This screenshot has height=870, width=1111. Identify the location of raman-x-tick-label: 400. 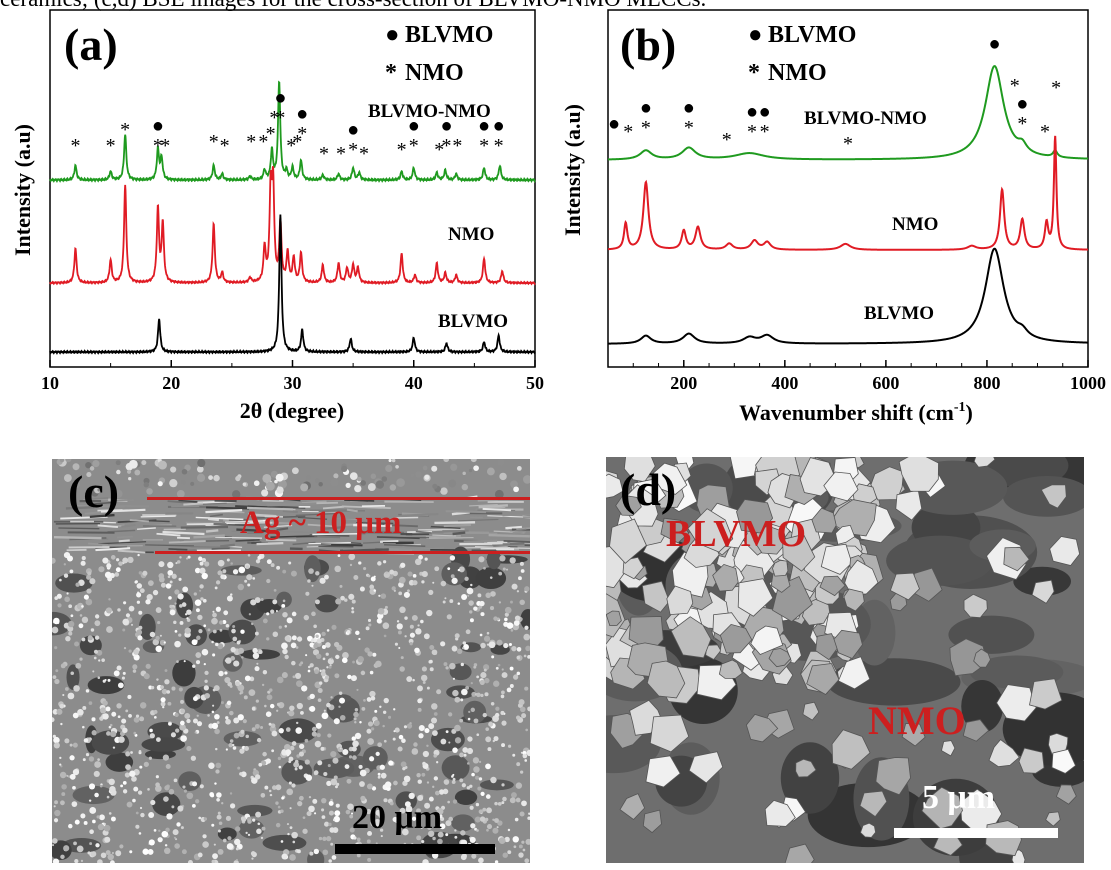
(784, 383).